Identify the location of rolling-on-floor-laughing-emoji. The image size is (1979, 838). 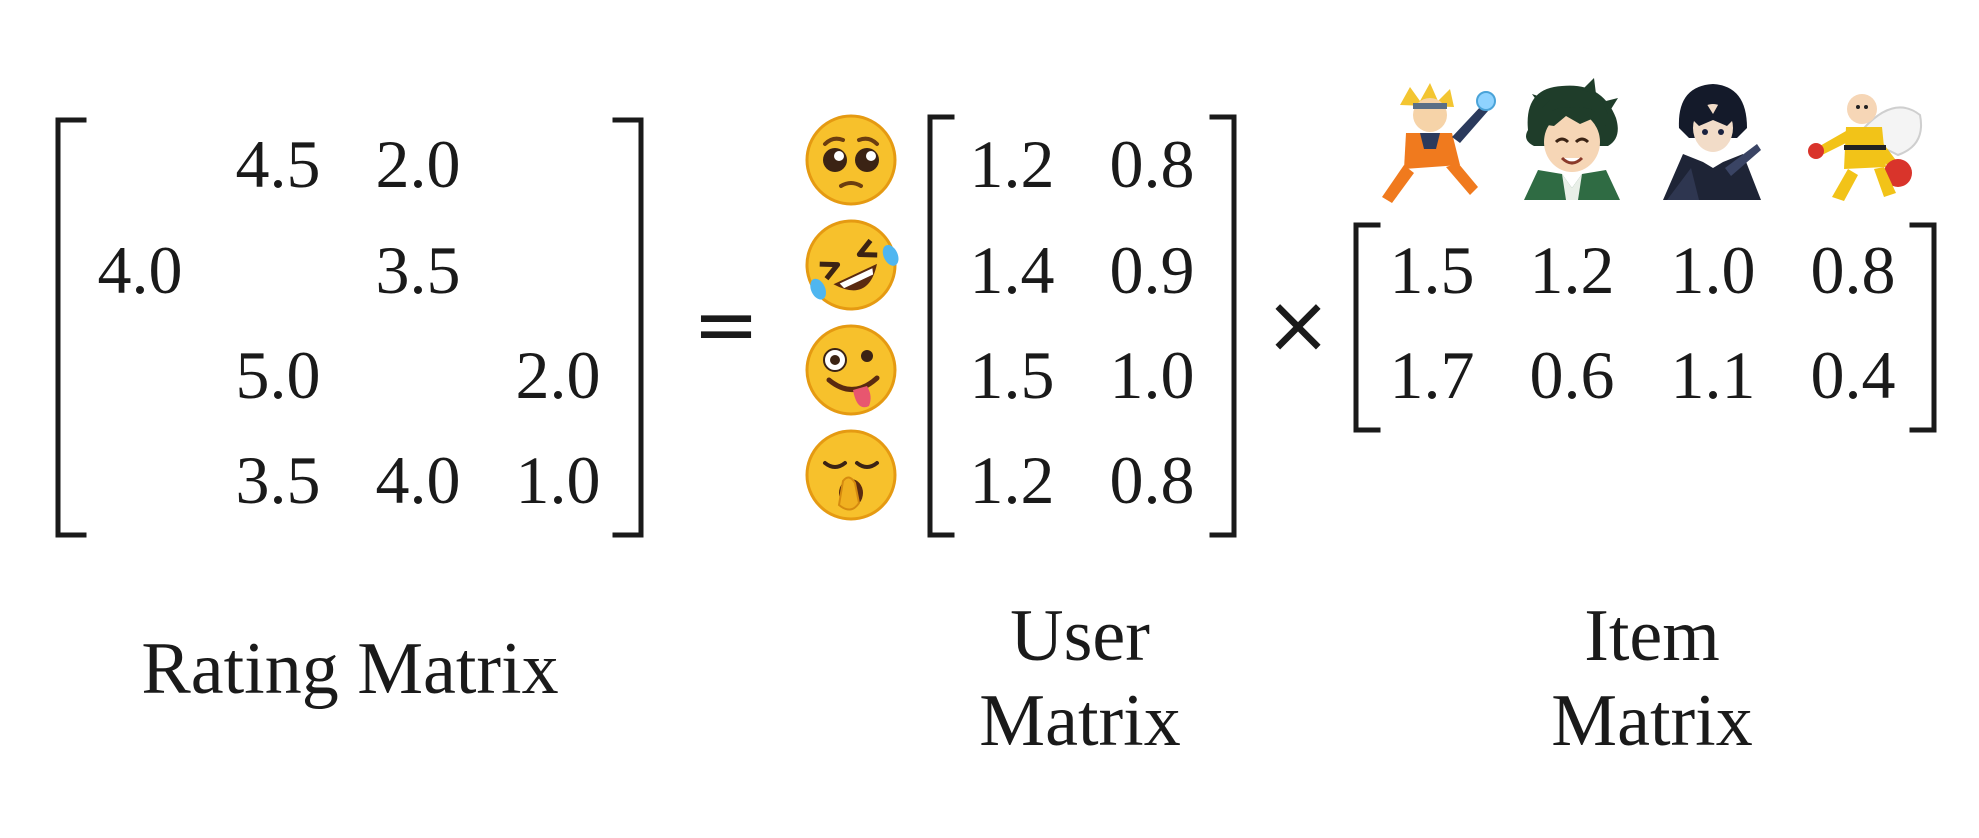
(852, 265).